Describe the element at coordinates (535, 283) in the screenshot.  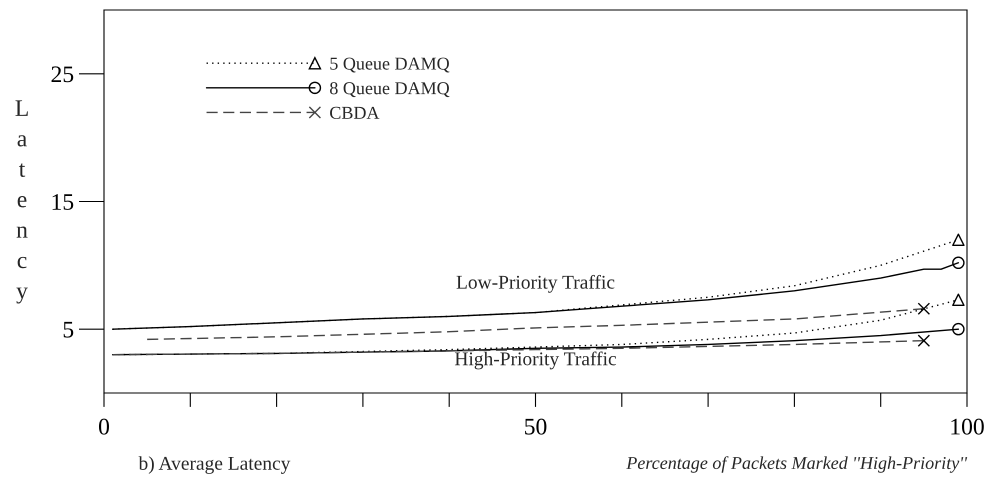
I see `annotation: Low-Priority Traffic` at that location.